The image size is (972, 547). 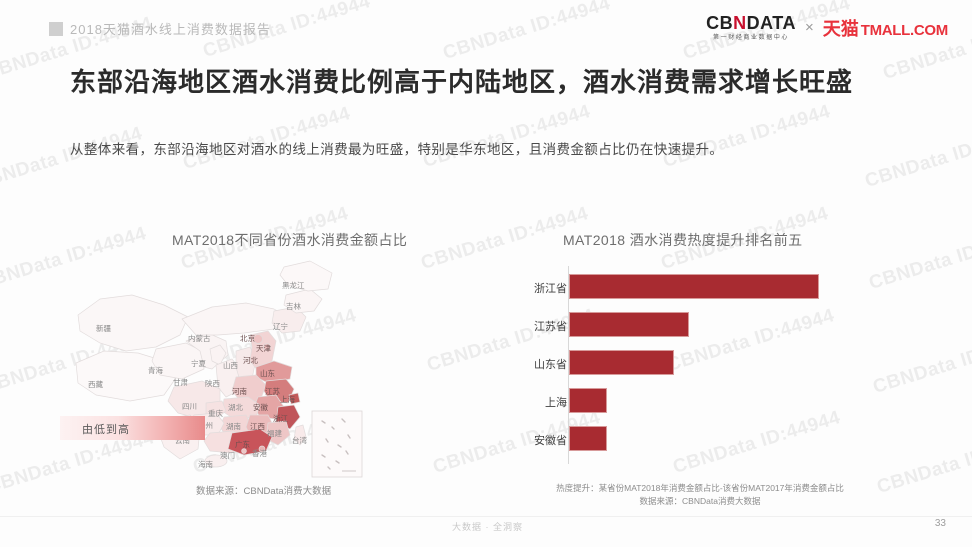 What do you see at coordinates (205, 425) in the screenshot?
I see `map-province-label: 贵州` at bounding box center [205, 425].